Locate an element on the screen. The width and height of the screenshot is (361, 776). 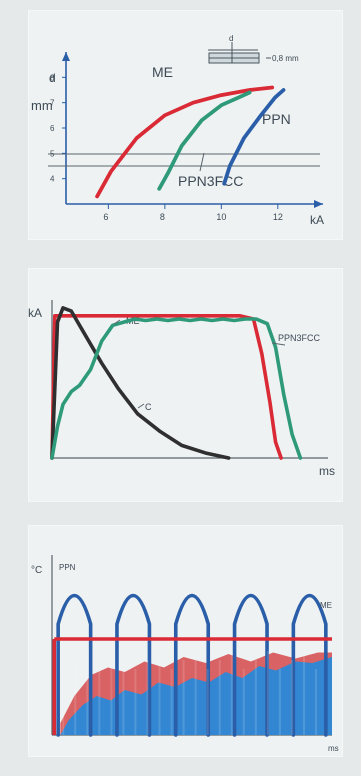
y-axis-label: °C is located at coordinates (36, 570).